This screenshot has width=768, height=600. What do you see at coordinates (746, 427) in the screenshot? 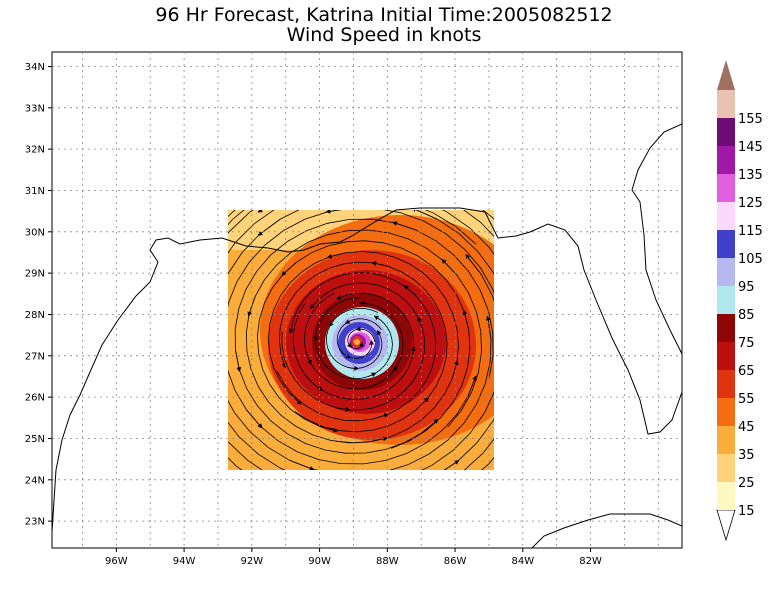
I see `colorbar-label: 45` at bounding box center [746, 427].